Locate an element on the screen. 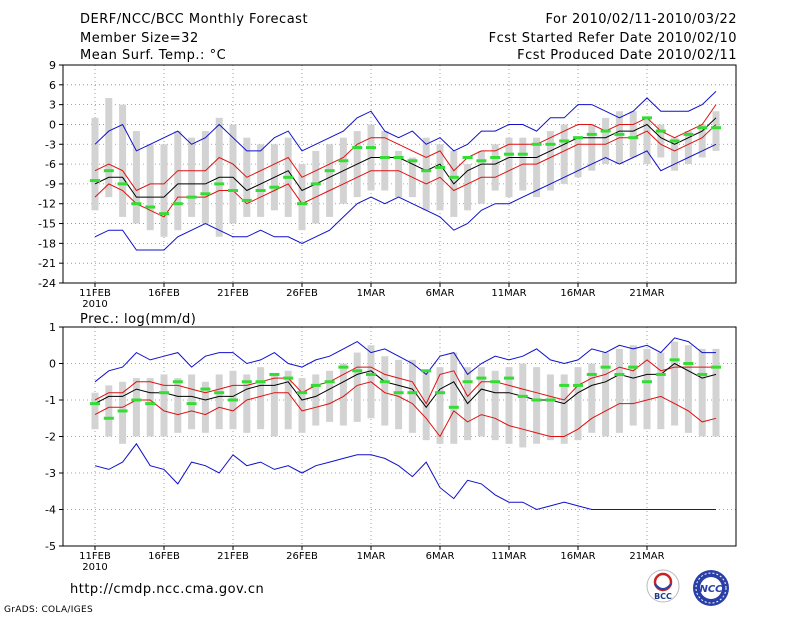  bcc-logo-icon: BCC is located at coordinates (663, 586).